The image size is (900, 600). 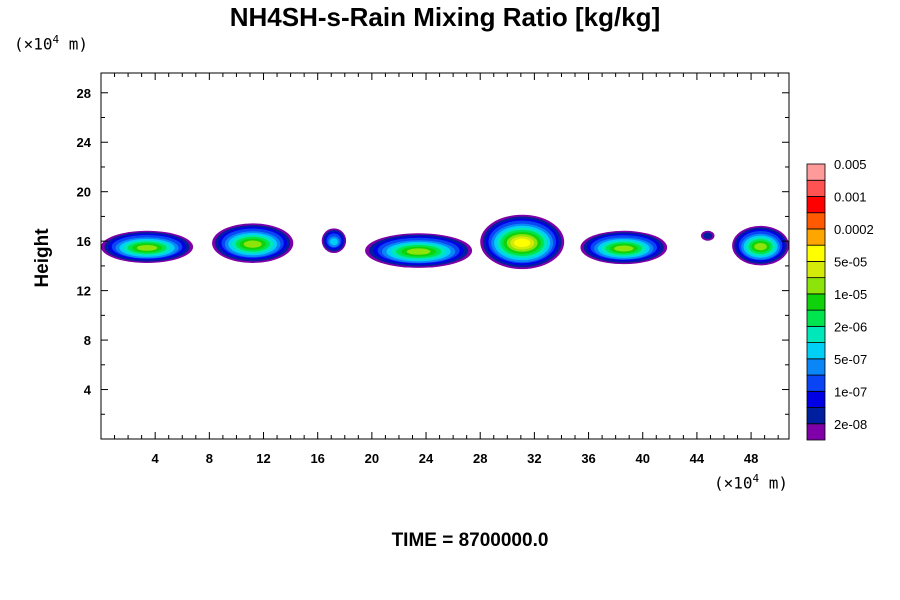 What do you see at coordinates (317, 458) in the screenshot?
I see `x-tick-label: 16` at bounding box center [317, 458].